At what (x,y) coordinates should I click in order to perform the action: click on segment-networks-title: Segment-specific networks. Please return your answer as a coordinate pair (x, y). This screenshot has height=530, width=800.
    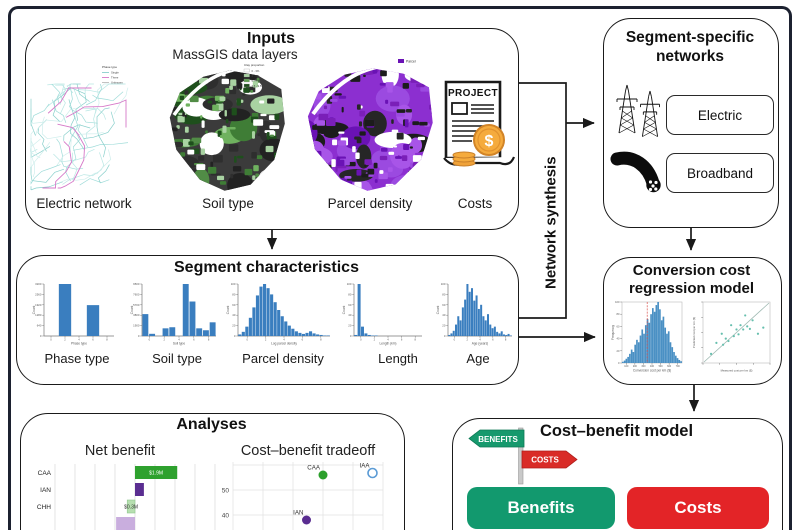
    Looking at the image, I should click on (690, 47).